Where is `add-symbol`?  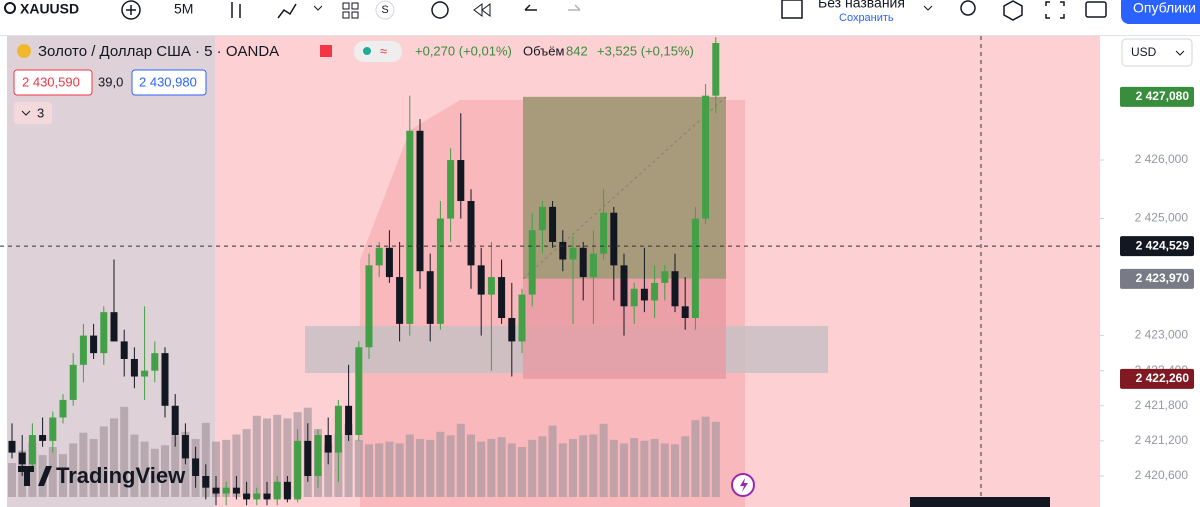 add-symbol is located at coordinates (131, 10).